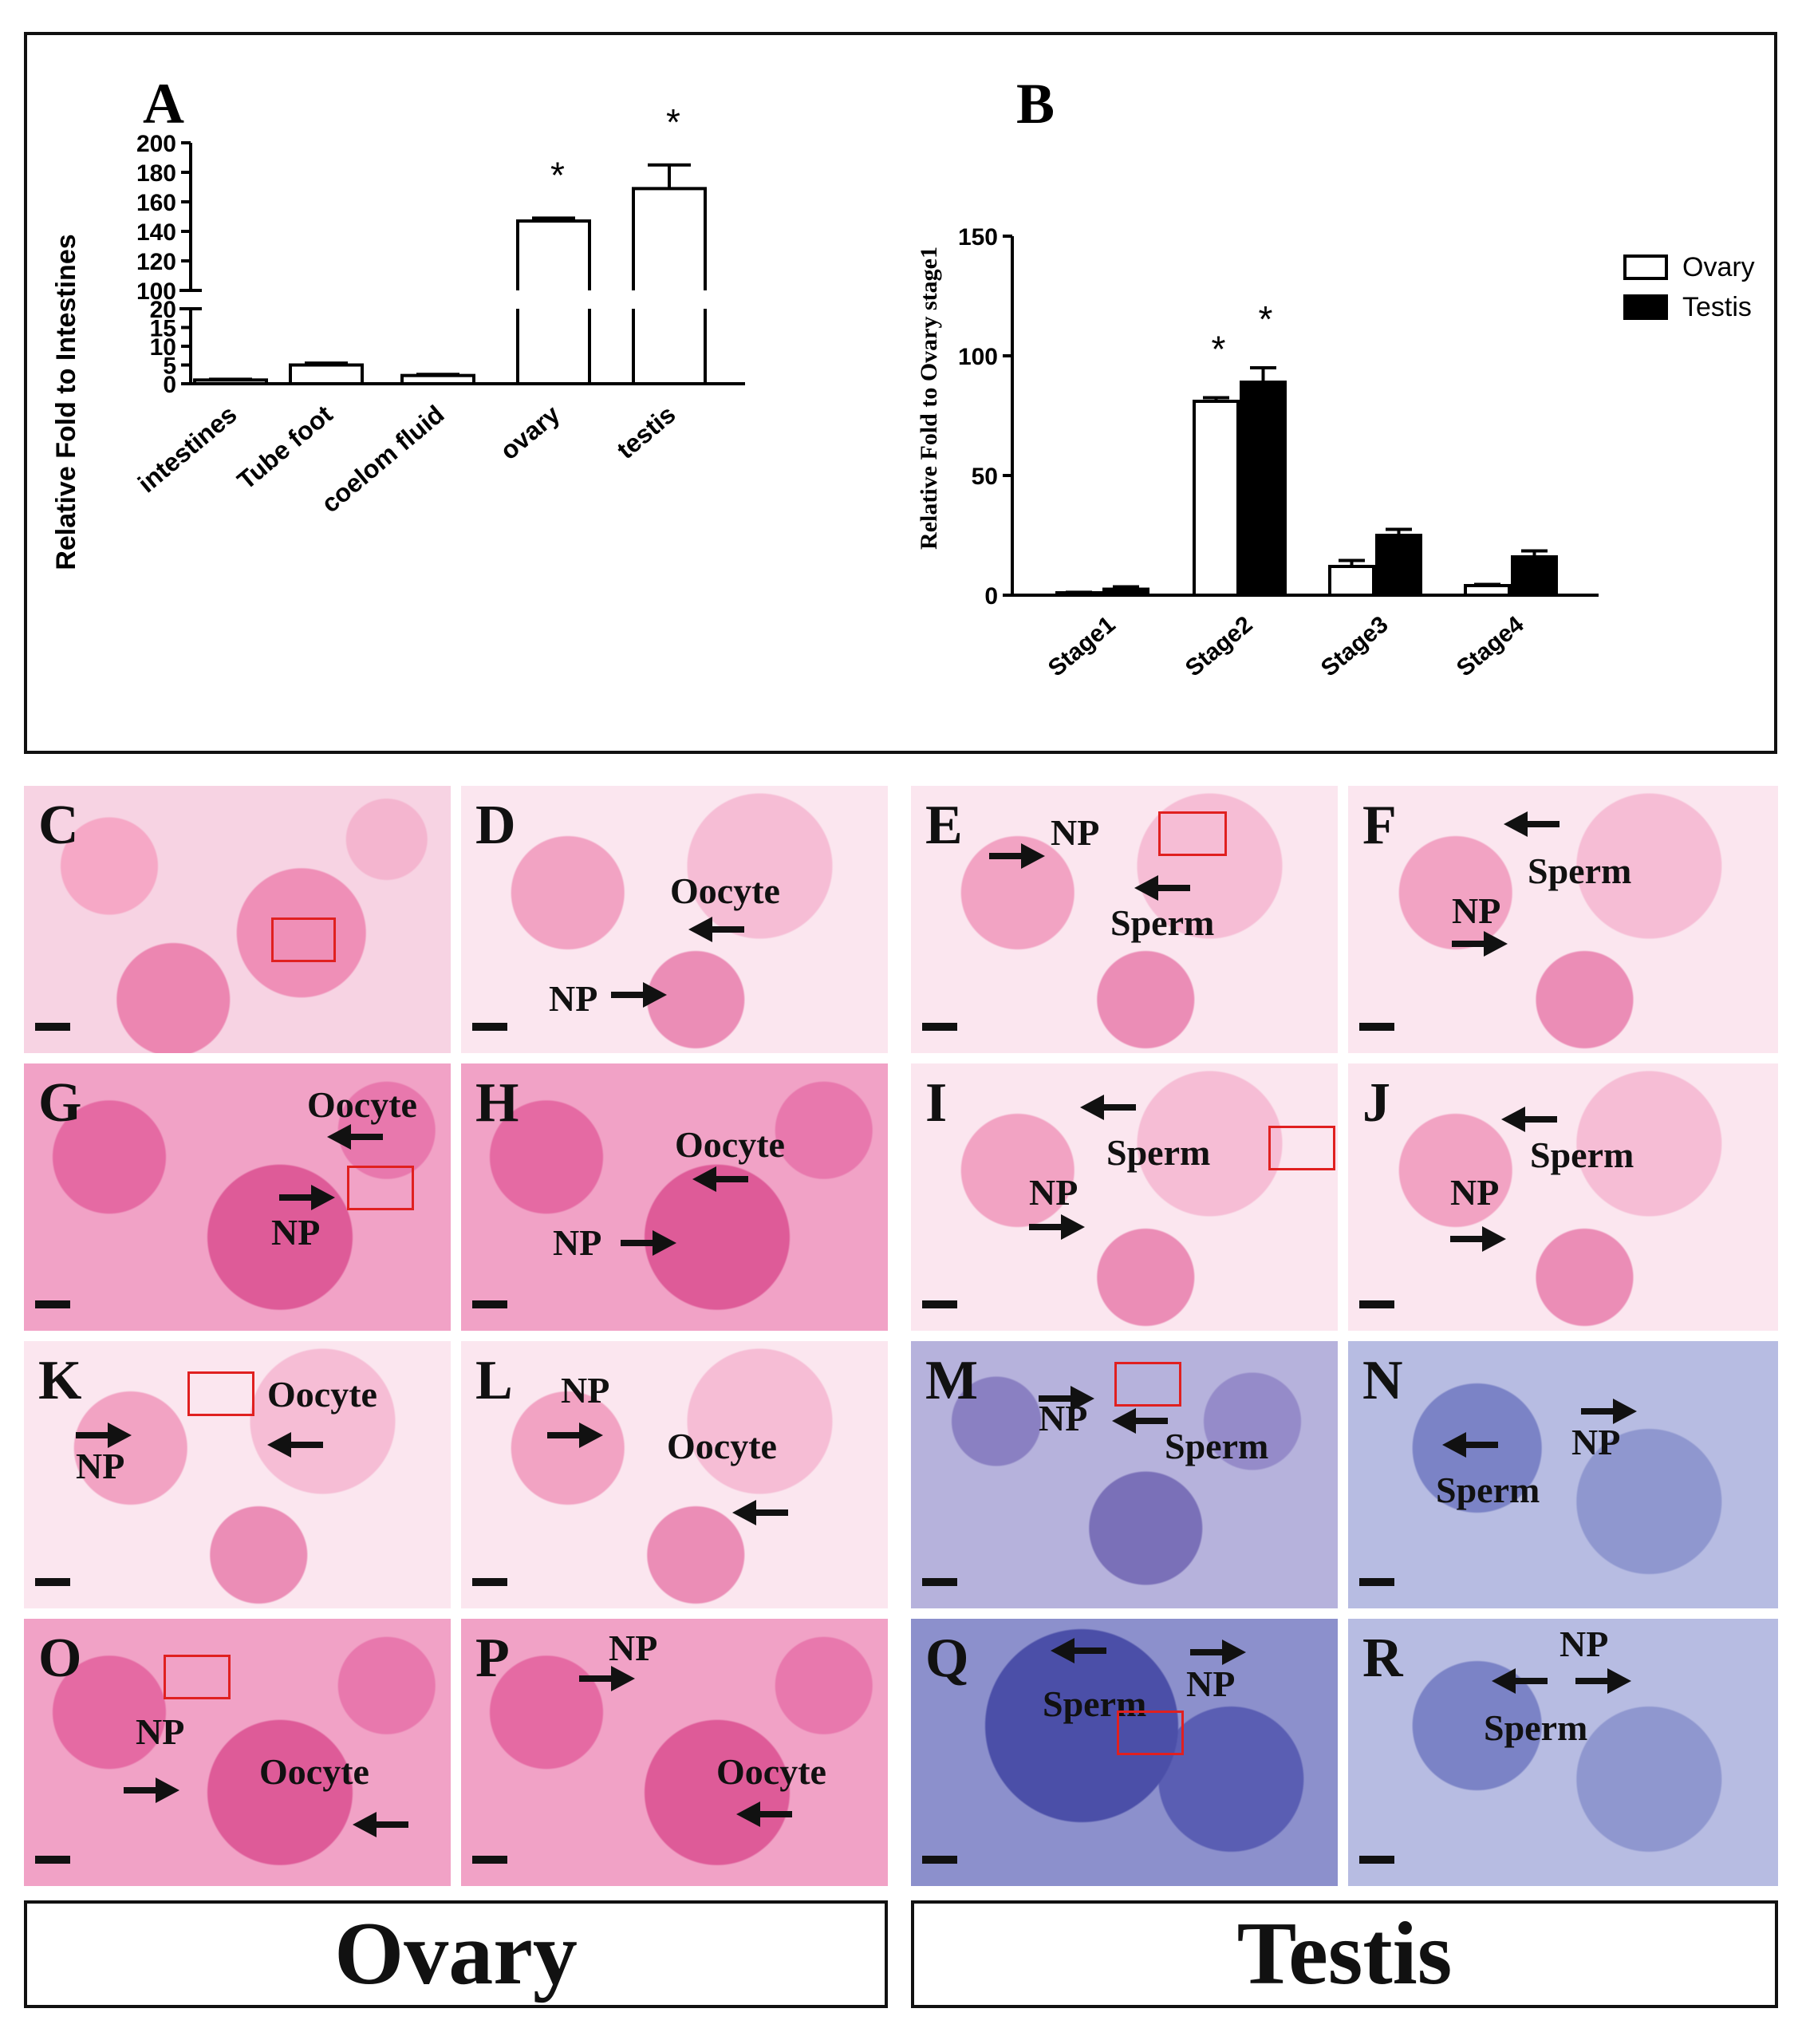 This screenshot has height=2044, width=1802. I want to click on x-tick-label: Tube foot, so click(285, 447).